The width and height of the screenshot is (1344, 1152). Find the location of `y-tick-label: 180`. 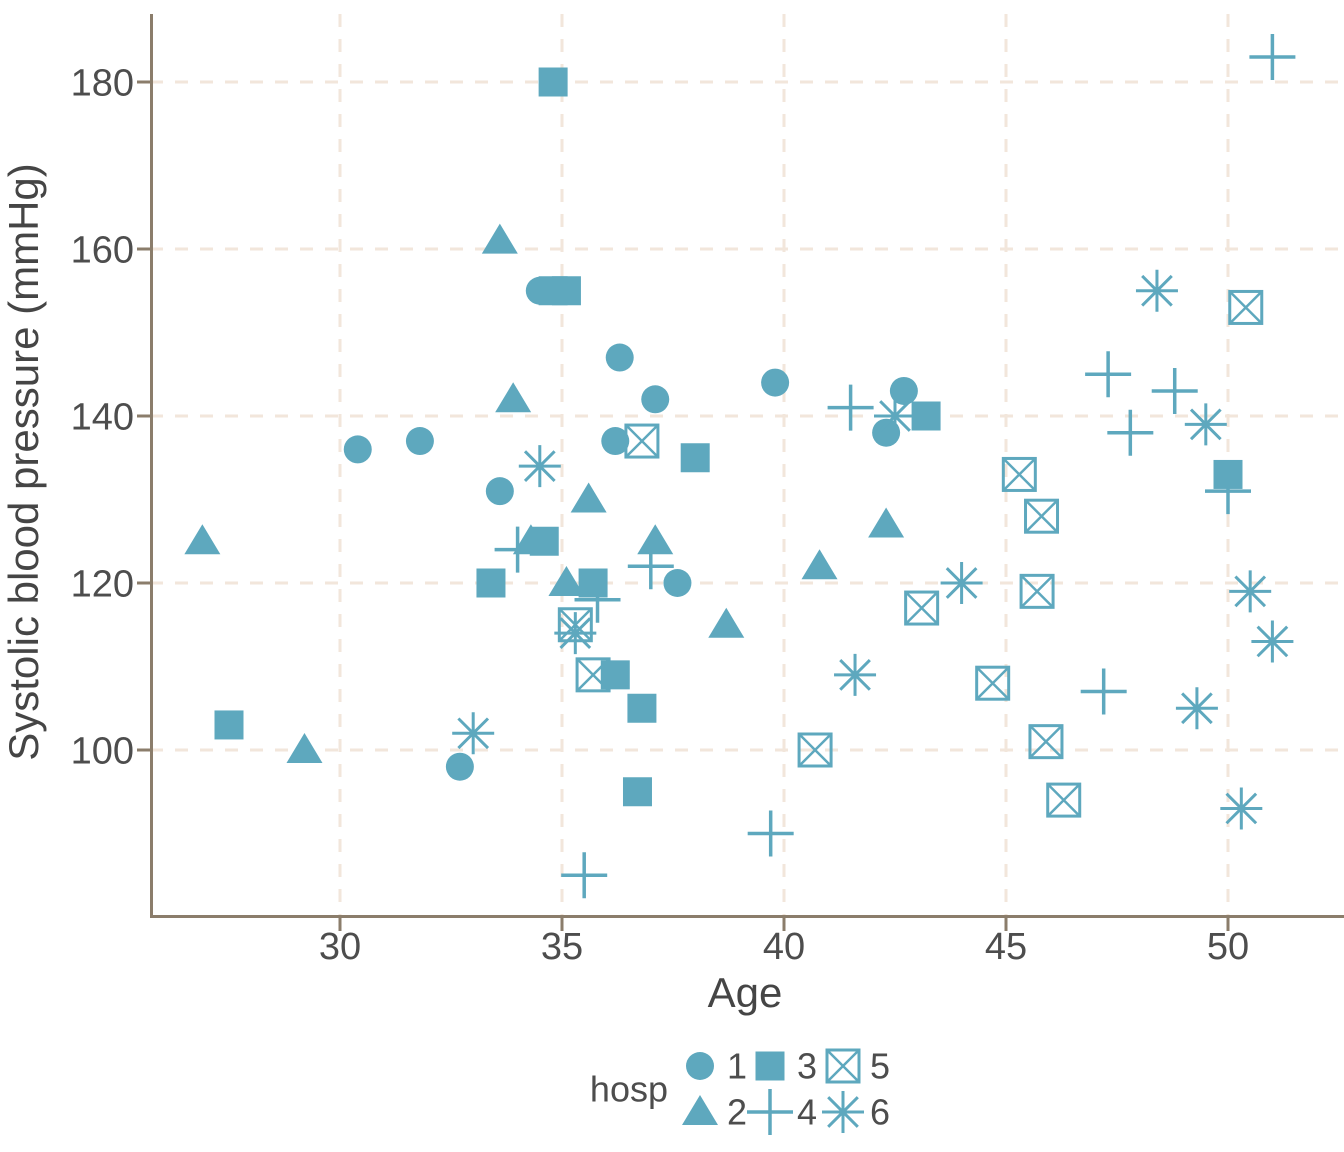

y-tick-label: 180 is located at coordinates (102, 83).